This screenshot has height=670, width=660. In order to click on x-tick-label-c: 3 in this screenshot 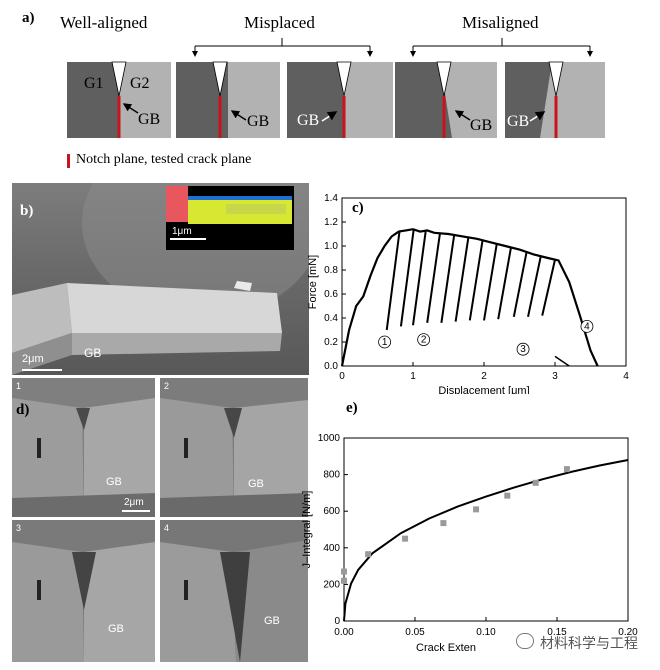, I will do `click(555, 376)`.